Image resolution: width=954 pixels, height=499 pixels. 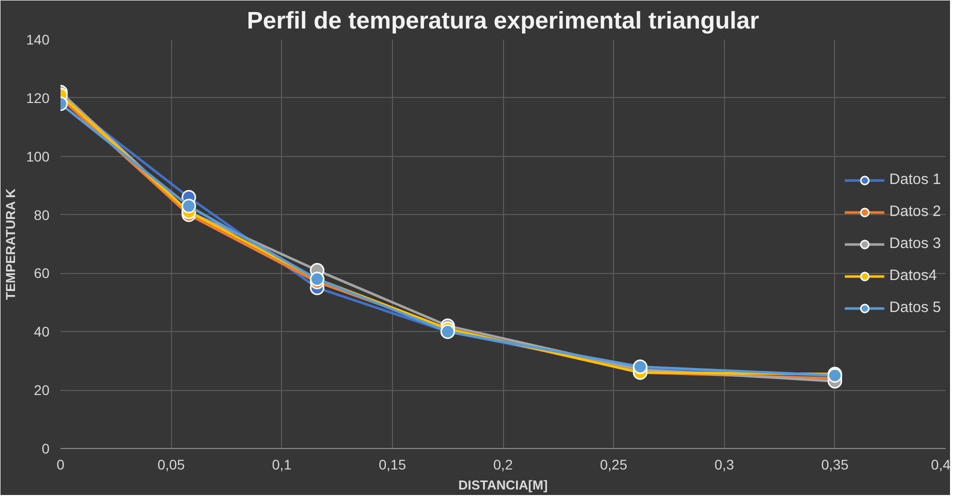 I want to click on x-axis-title: DISTANCIA[M], so click(x=503, y=485).